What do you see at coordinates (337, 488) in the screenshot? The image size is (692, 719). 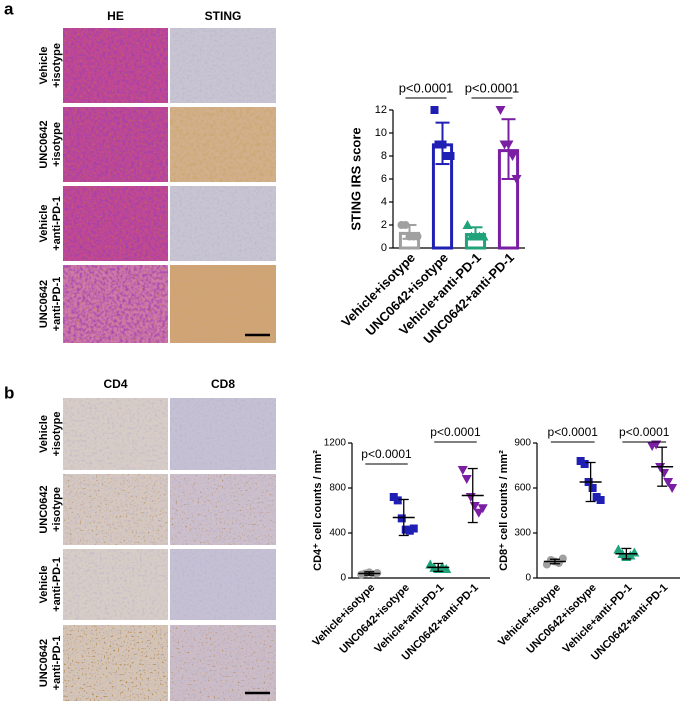 I see `y-tick-label: 800` at bounding box center [337, 488].